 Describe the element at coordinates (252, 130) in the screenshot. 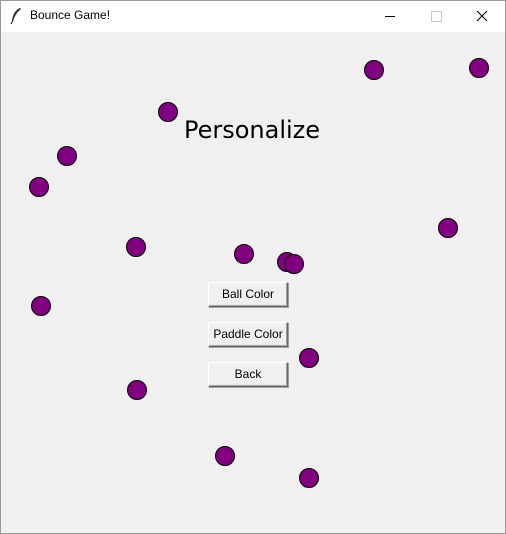

I see `page-title: Personalize` at that location.